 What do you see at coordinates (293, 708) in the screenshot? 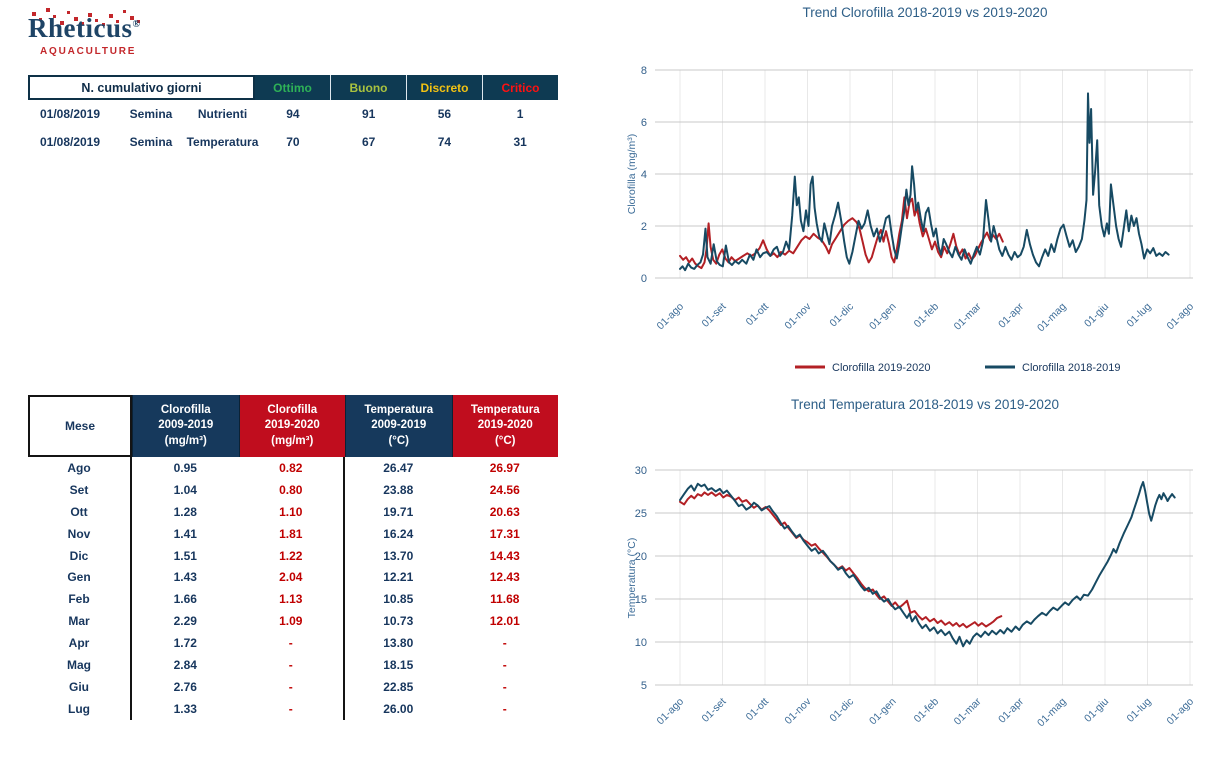
I see `monthly-table-row: Lug 1.33 - 26.00 -` at bounding box center [293, 708].